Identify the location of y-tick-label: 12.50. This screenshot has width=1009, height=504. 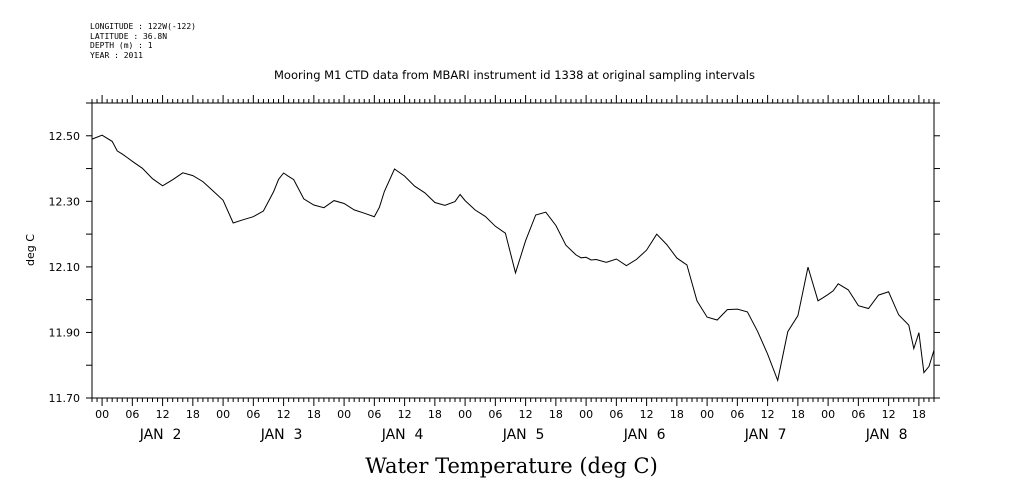
(65, 136).